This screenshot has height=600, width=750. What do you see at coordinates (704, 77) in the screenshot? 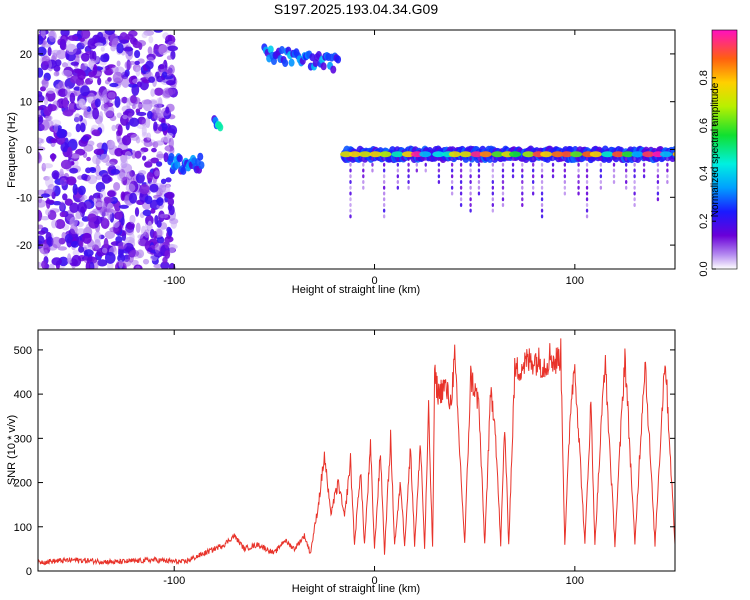
I see `colorbar-tick-label: 0.8` at bounding box center [704, 77].